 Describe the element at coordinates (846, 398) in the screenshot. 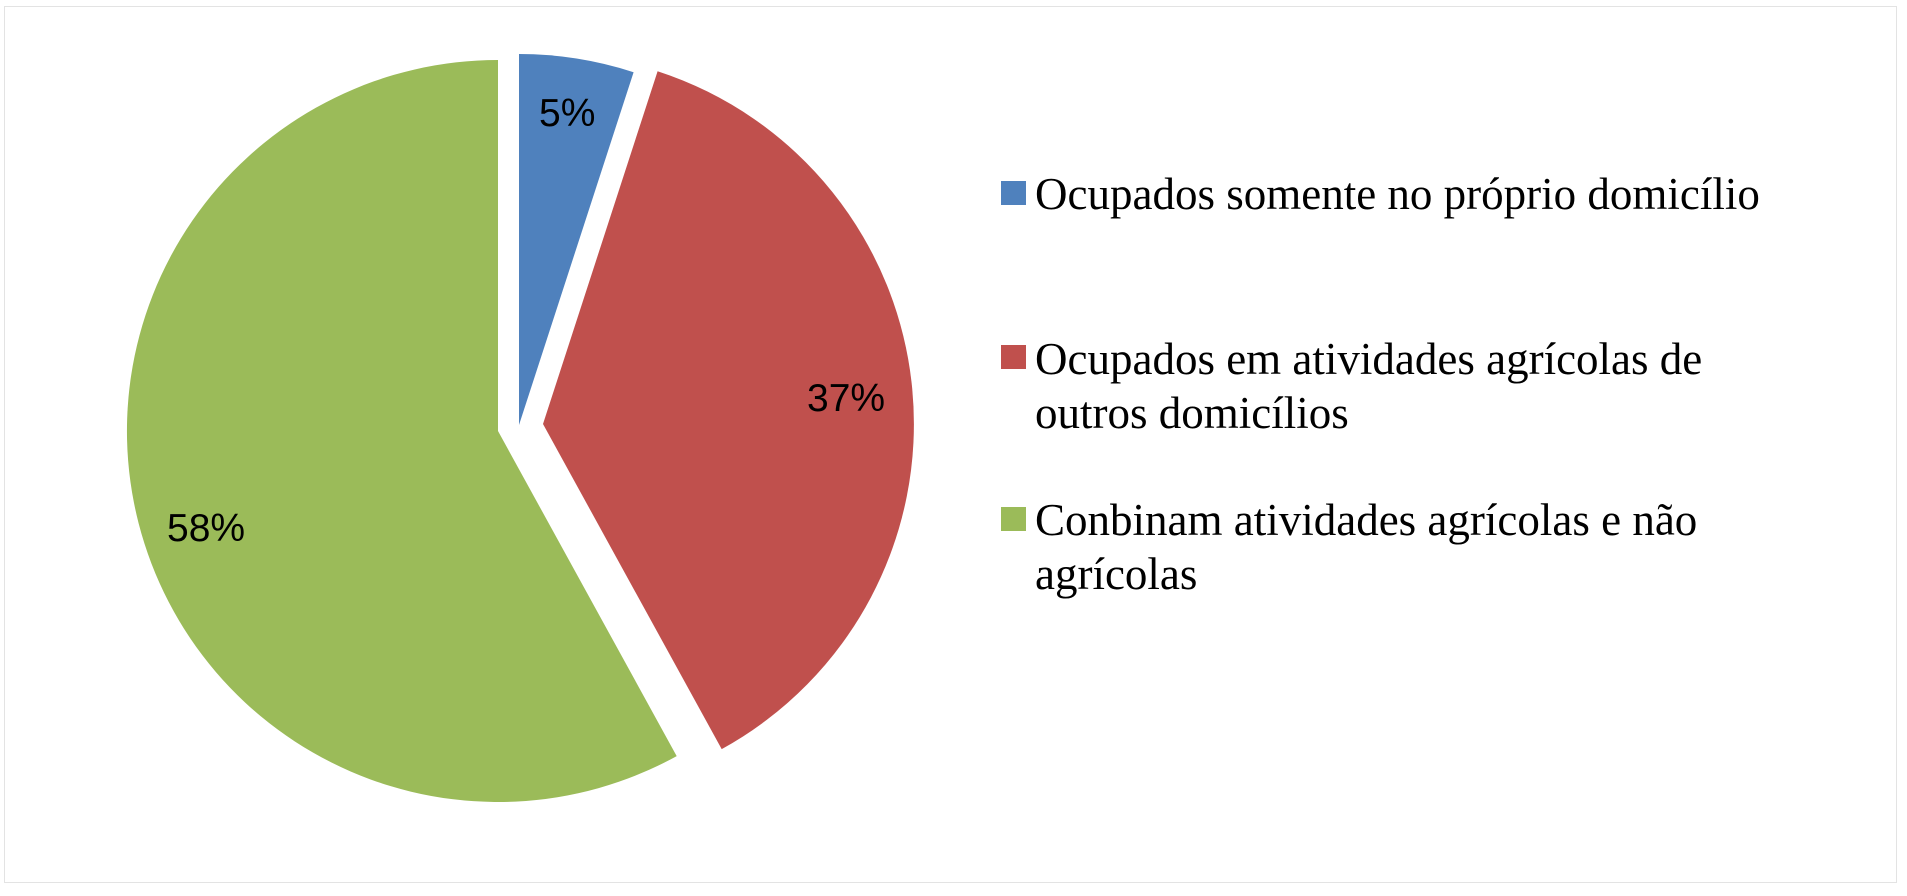

I see `data-label-red: 37%` at that location.